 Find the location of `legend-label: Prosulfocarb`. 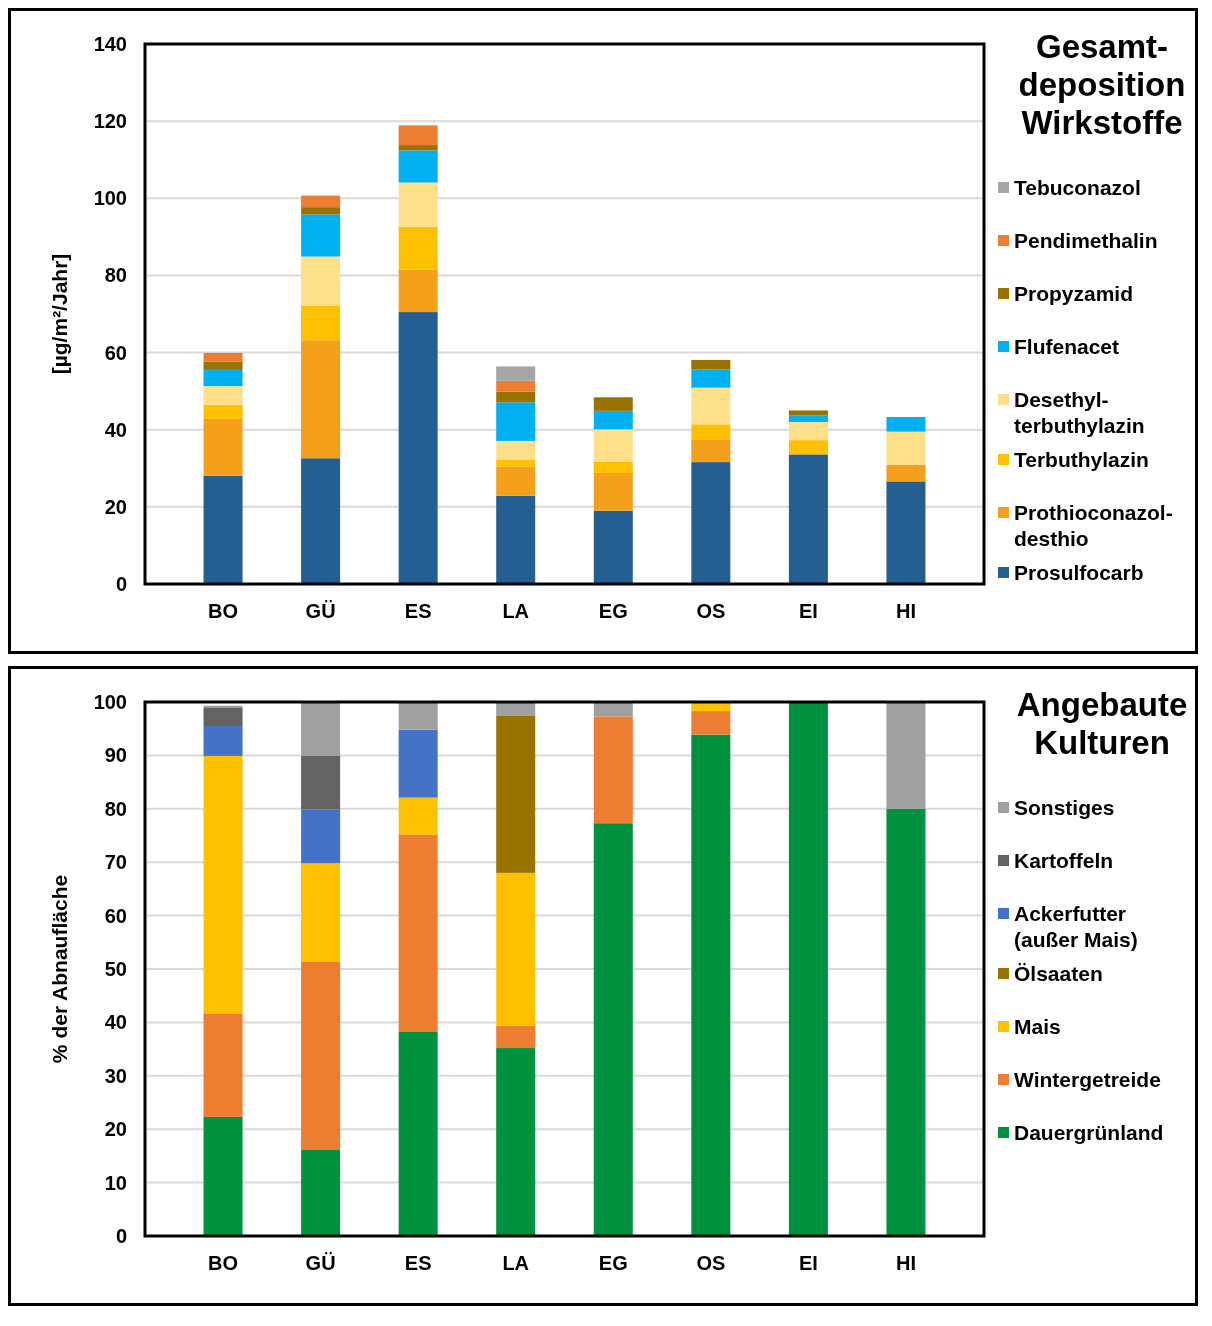

legend-label: Prosulfocarb is located at coordinates (1079, 573).